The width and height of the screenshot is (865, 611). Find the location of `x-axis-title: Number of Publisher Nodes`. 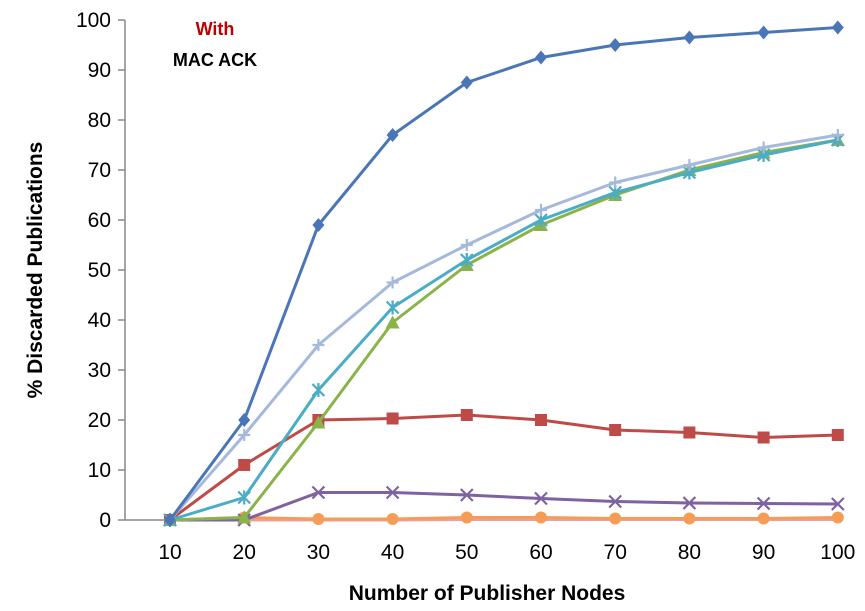

x-axis-title: Number of Publisher Nodes is located at coordinates (487, 593).